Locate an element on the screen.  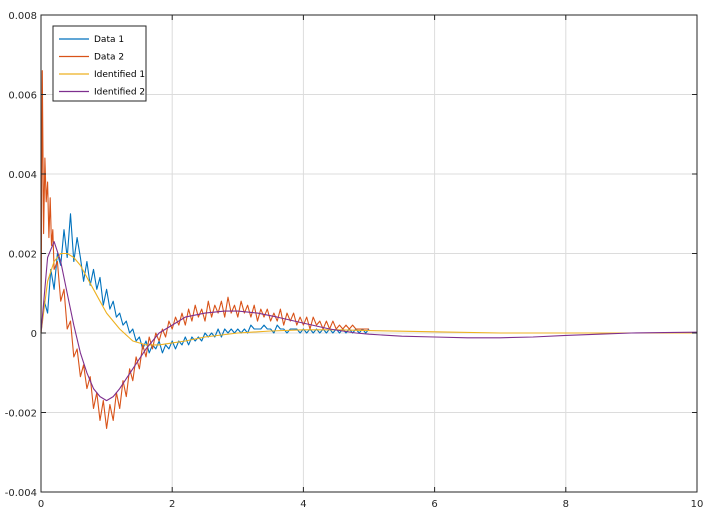
legend: Data 1 Data 2 Identified 1 Identified 2 is located at coordinates (99, 63).